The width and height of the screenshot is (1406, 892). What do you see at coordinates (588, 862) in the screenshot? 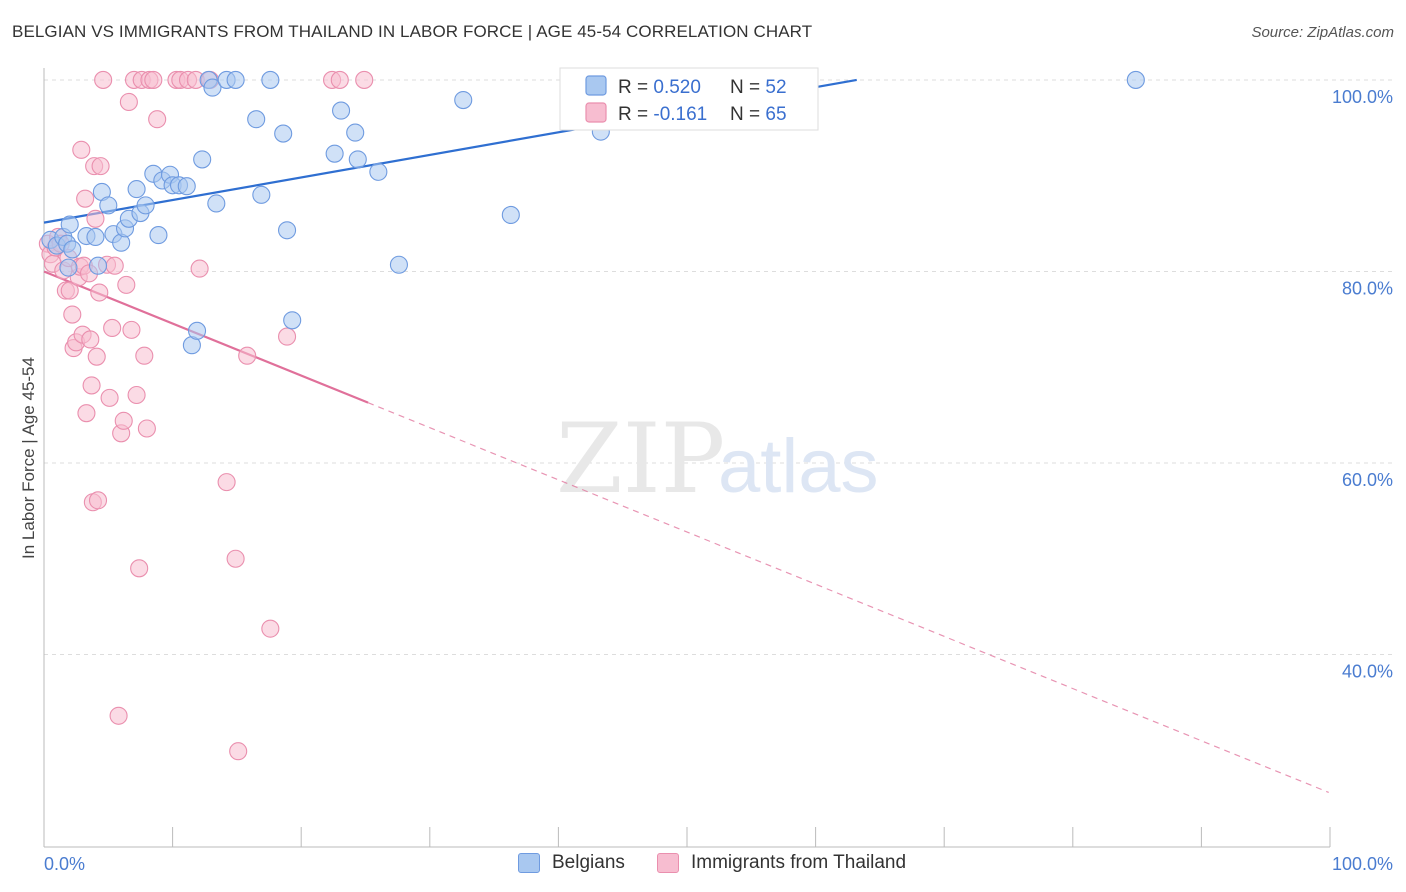
I see `legend-label-belgians: Belgians` at bounding box center [588, 862].